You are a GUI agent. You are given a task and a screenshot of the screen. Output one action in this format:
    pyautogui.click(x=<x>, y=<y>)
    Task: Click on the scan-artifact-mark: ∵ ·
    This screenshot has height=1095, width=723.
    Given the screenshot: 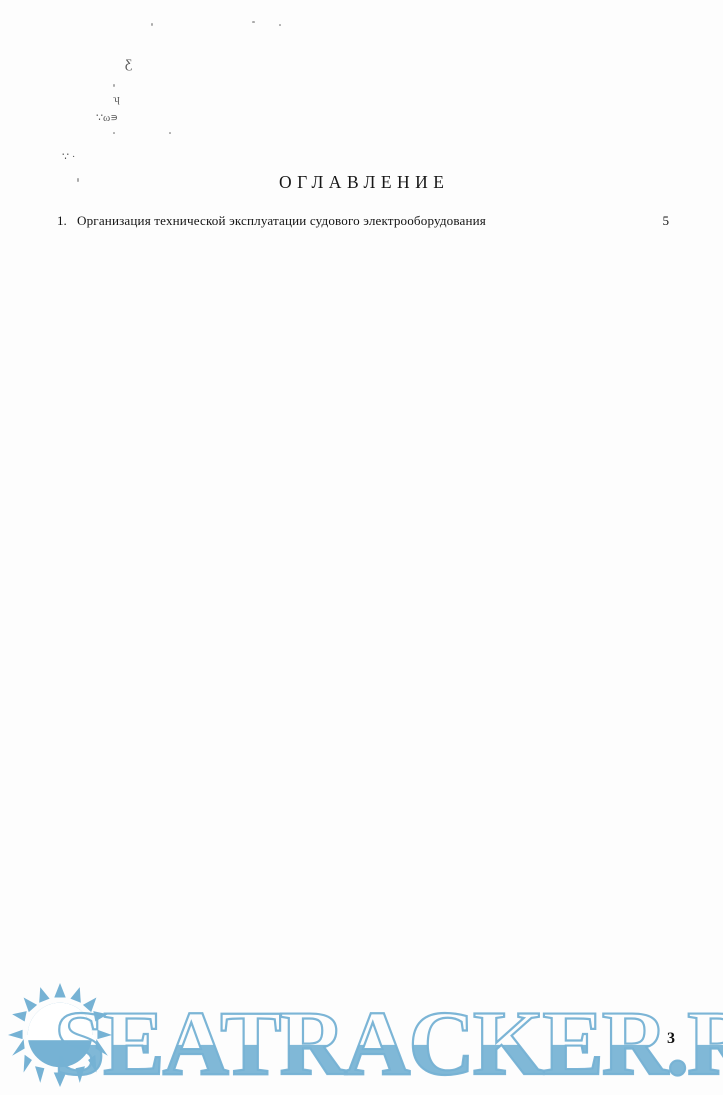 What is the action you would take?
    pyautogui.click(x=69, y=157)
    